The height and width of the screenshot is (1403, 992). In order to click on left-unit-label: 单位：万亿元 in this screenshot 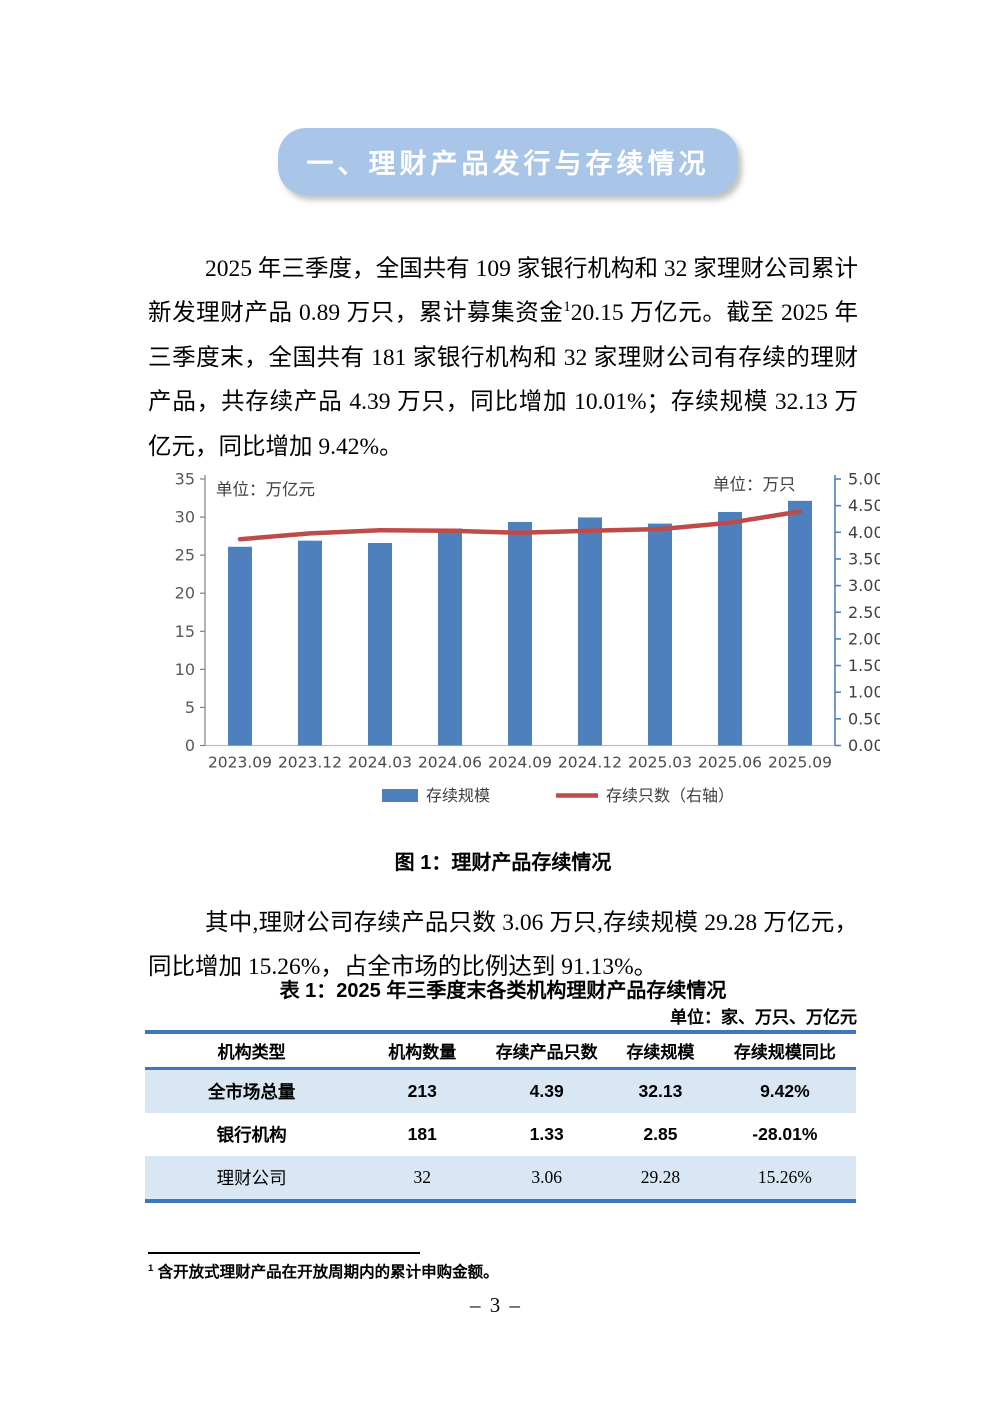, I will do `click(265, 489)`.